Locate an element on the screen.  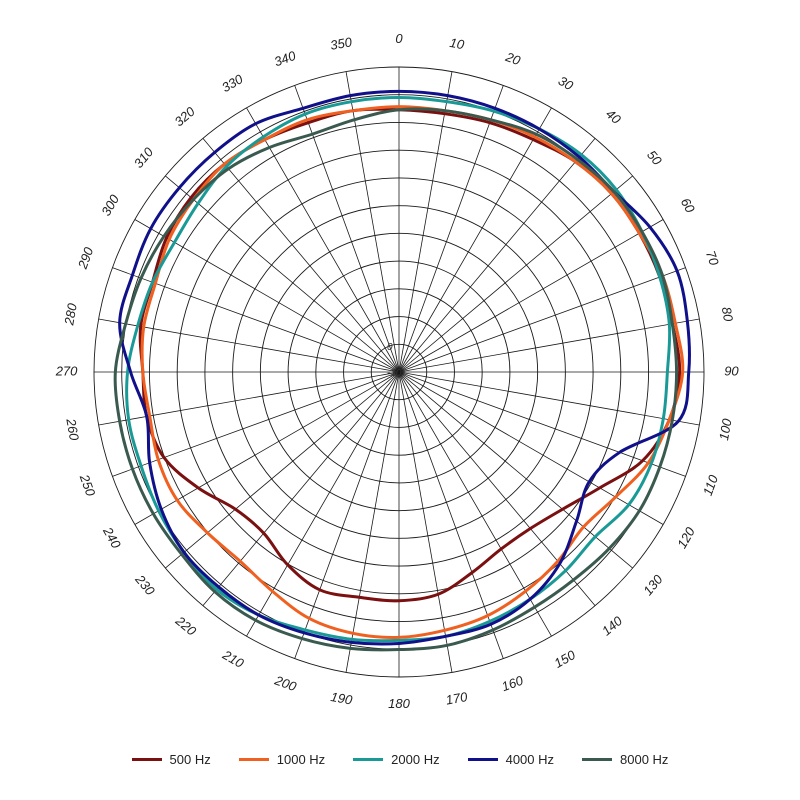
angle-tick-label: 60 is located at coordinates (688, 205).